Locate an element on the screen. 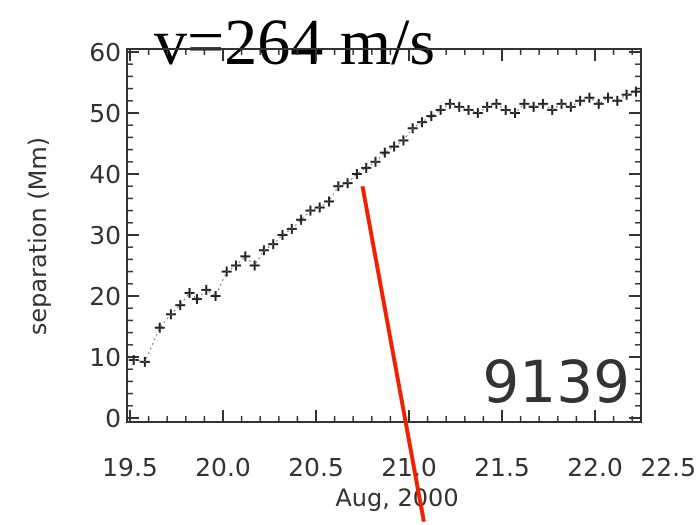  y-tick-label: 50 is located at coordinates (105, 113).